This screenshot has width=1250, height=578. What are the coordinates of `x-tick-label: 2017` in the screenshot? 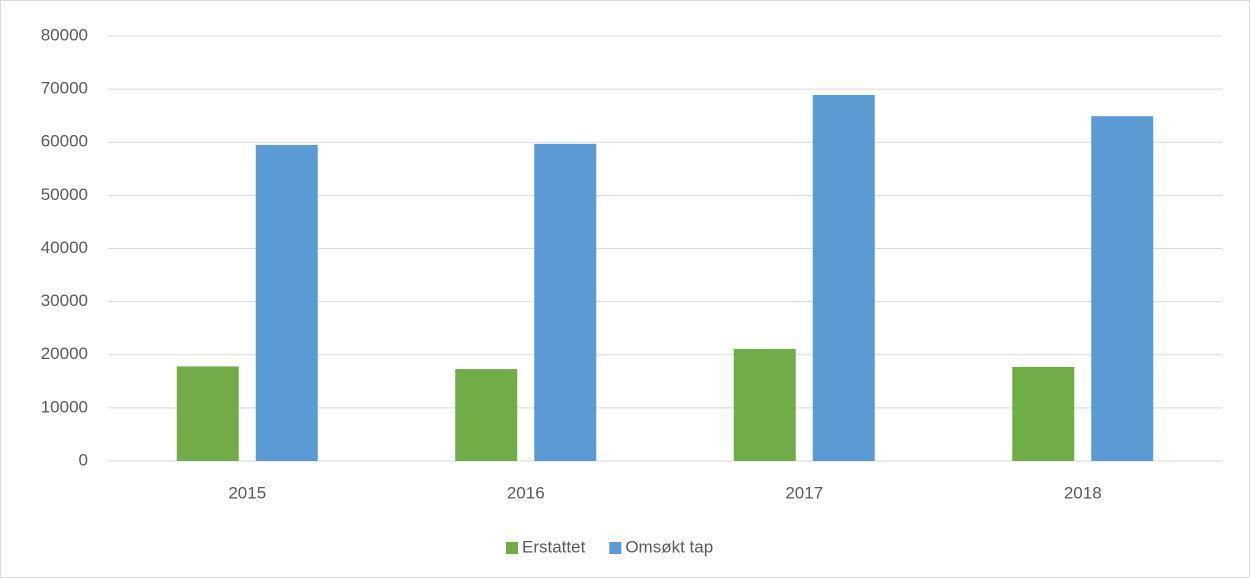 It's located at (804, 492).